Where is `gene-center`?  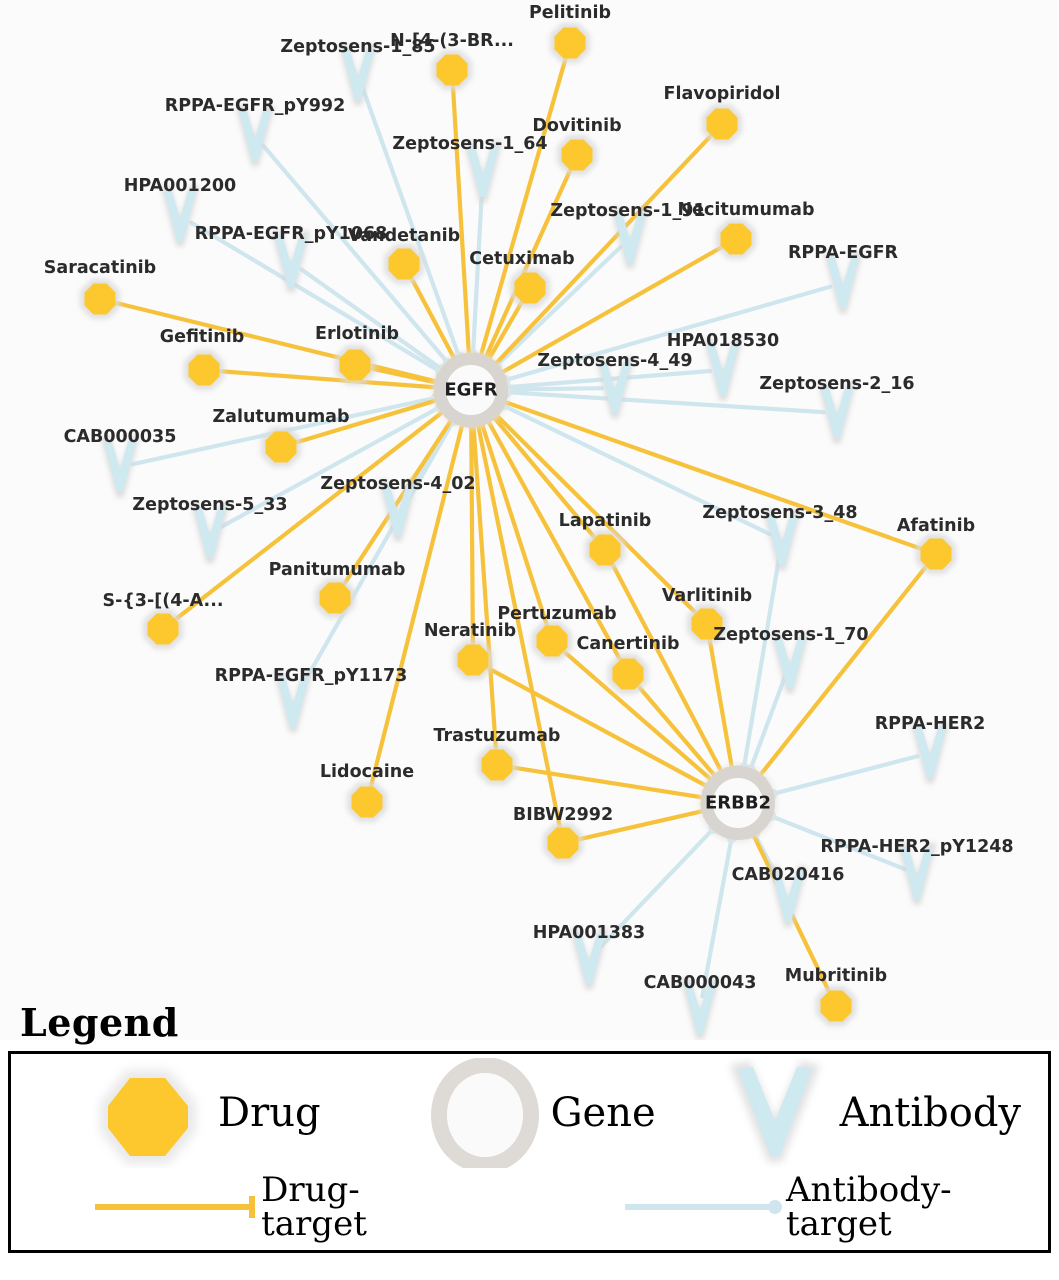 gene-center is located at coordinates (471, 390).